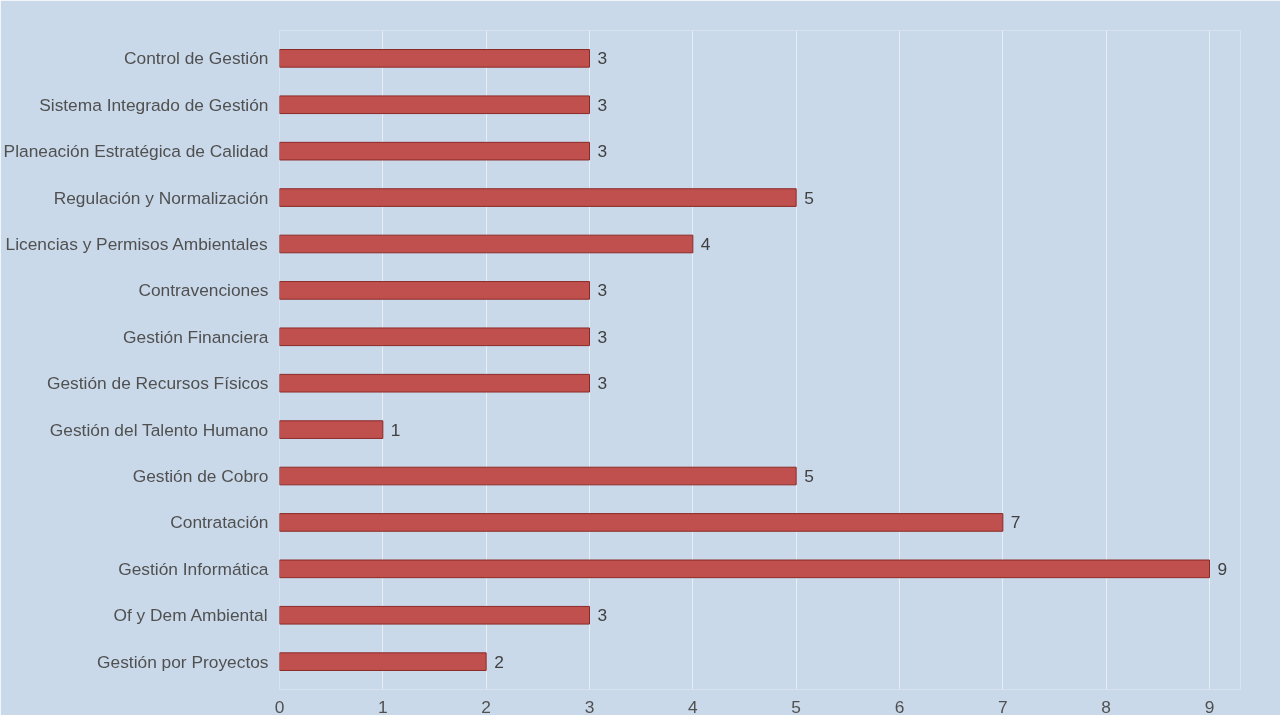  Describe the element at coordinates (203, 290) in the screenshot. I see `y-tick-label: Contravenciones` at that location.